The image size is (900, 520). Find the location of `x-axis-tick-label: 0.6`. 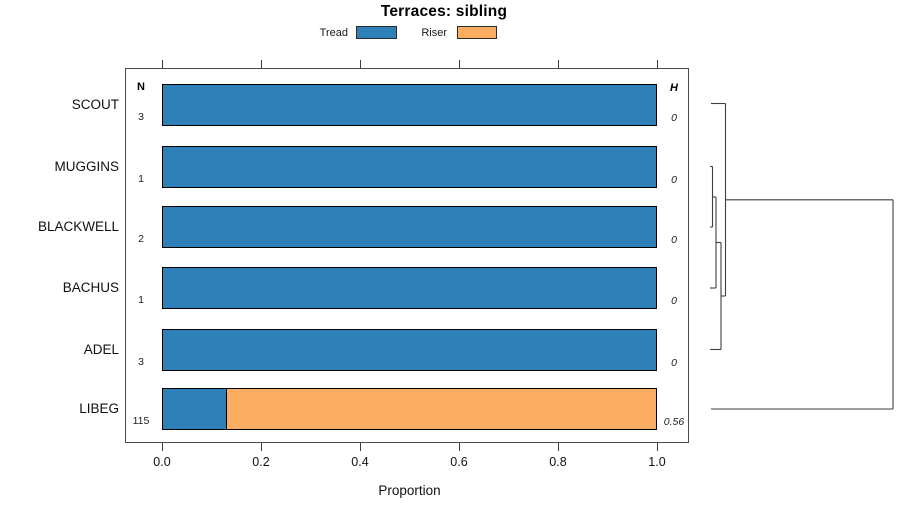

x-axis-tick-label: 0.6 is located at coordinates (459, 462).